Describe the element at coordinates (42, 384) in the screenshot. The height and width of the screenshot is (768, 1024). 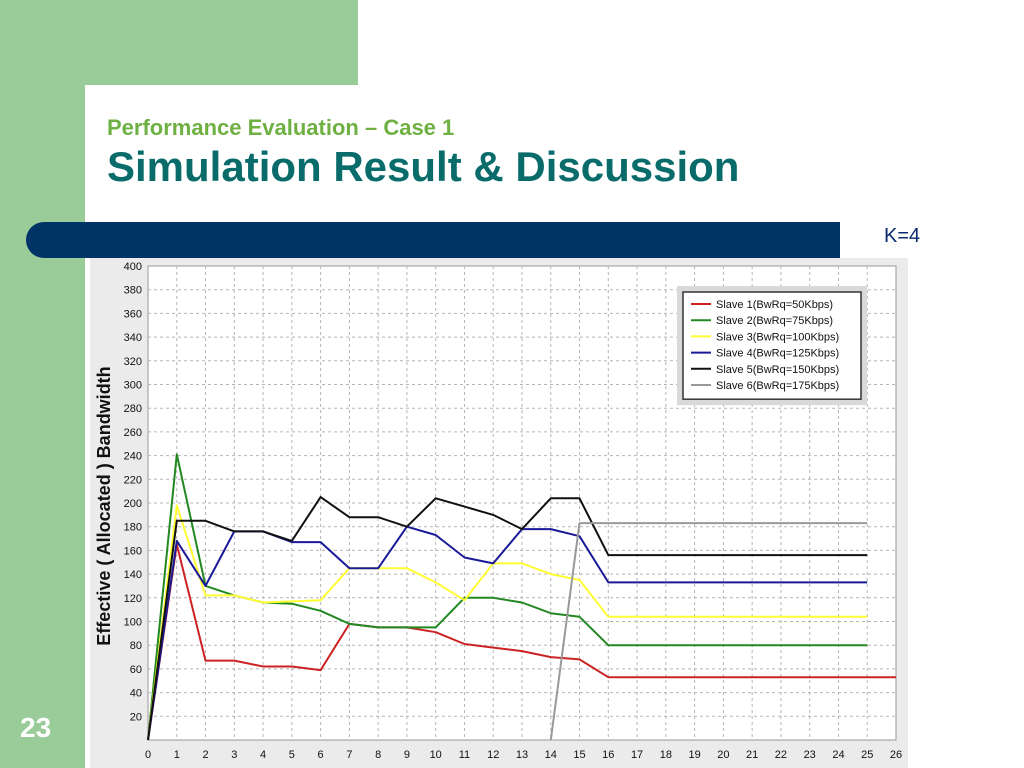
I see `left-green-panel` at that location.